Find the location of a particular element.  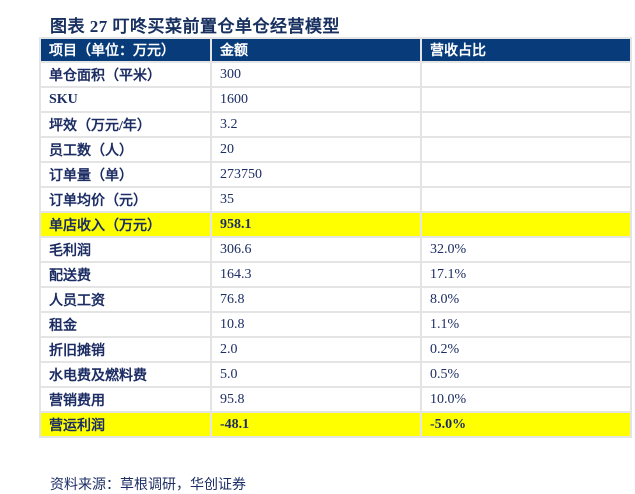

table-row: 坪效（万元/年） 3.2 is located at coordinates (335, 124).